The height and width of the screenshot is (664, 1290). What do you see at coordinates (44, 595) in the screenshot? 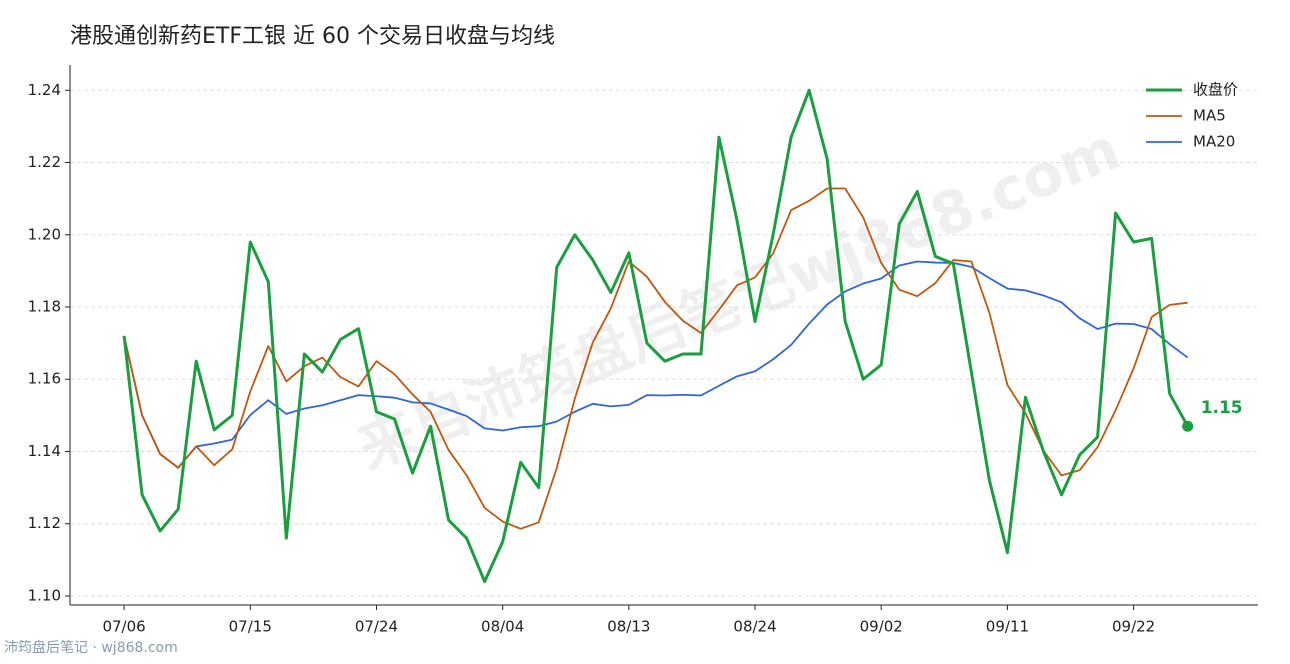
I see `y-tick-label: 1.10` at bounding box center [44, 595].